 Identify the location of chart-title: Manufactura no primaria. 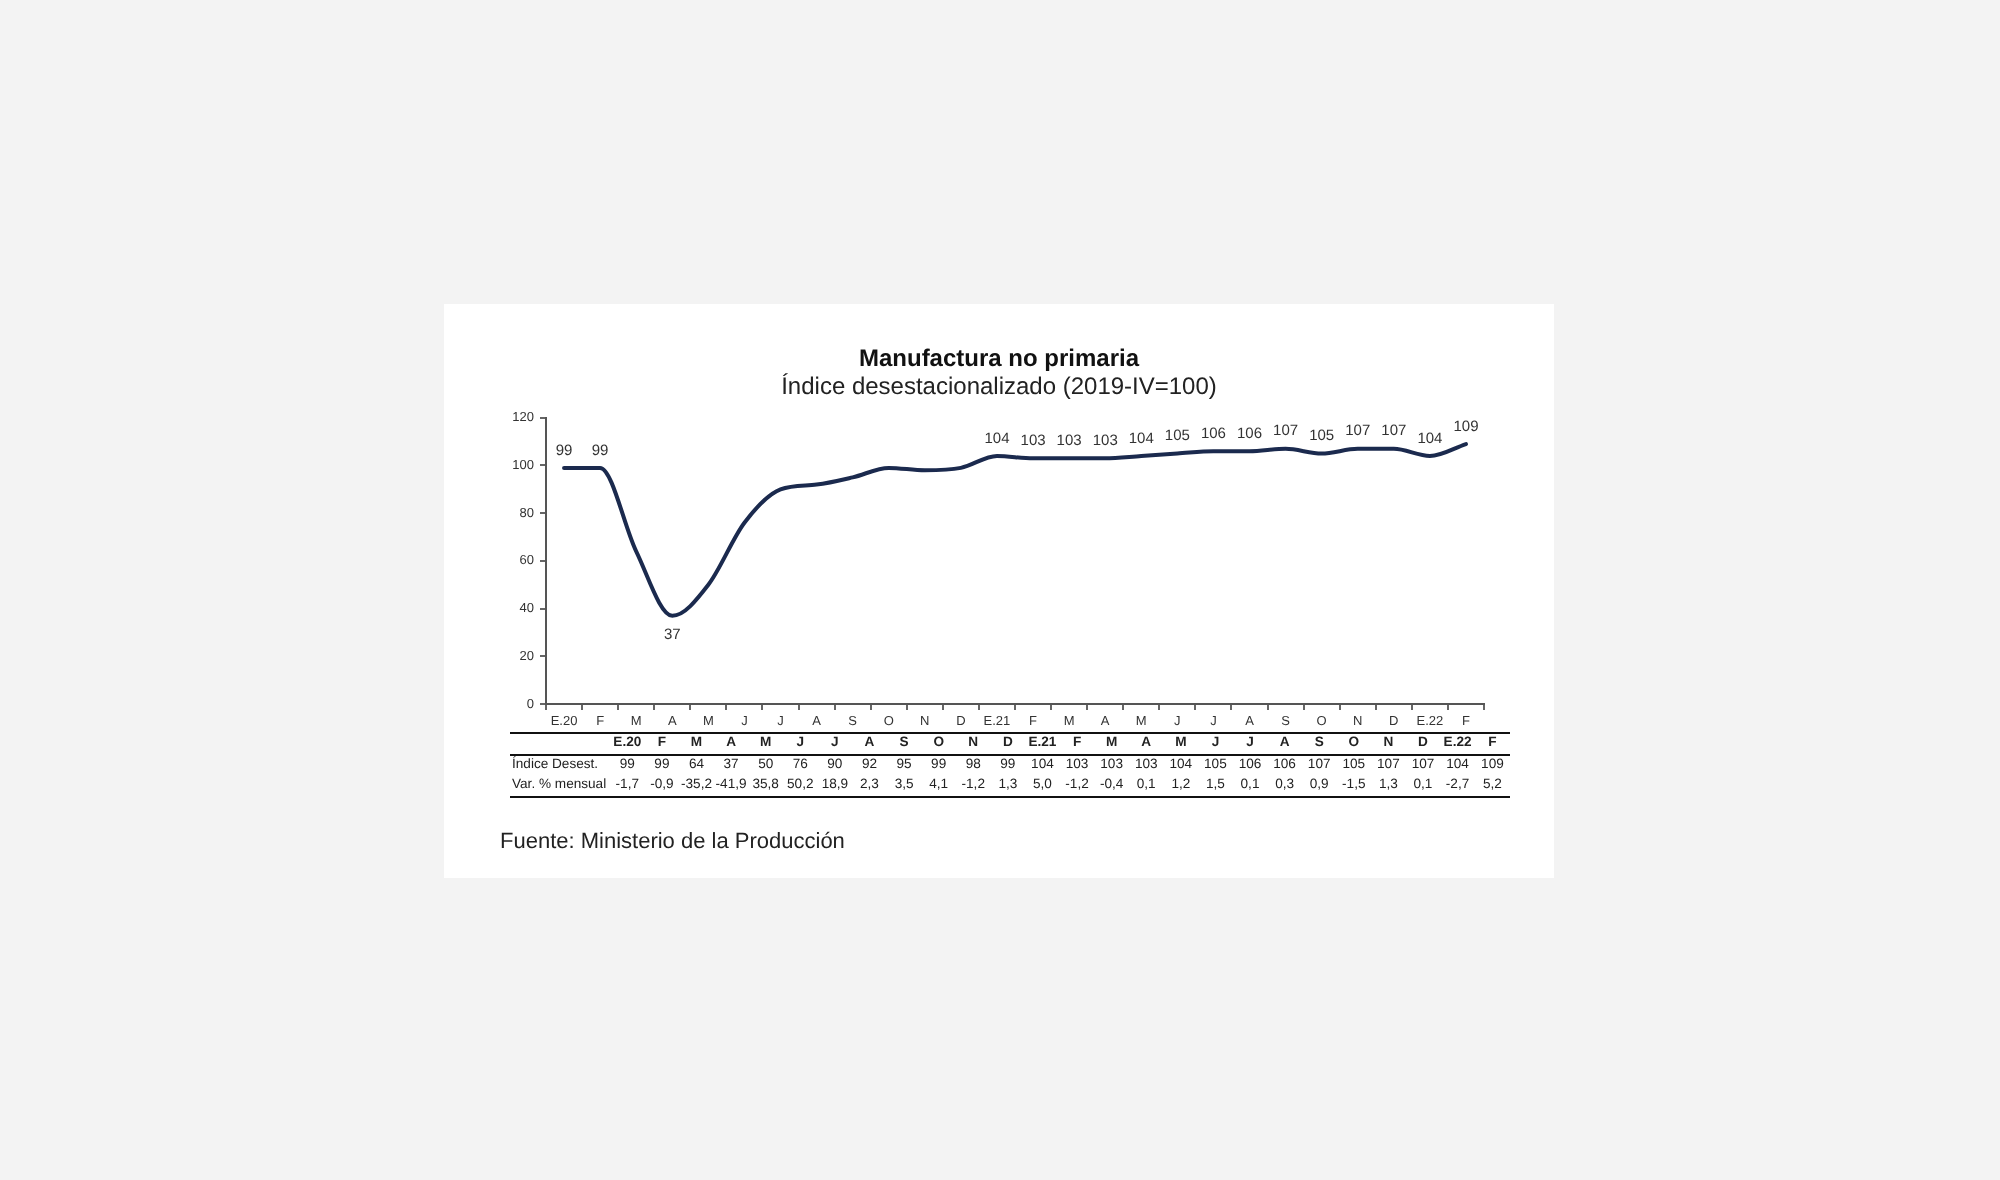
(999, 358).